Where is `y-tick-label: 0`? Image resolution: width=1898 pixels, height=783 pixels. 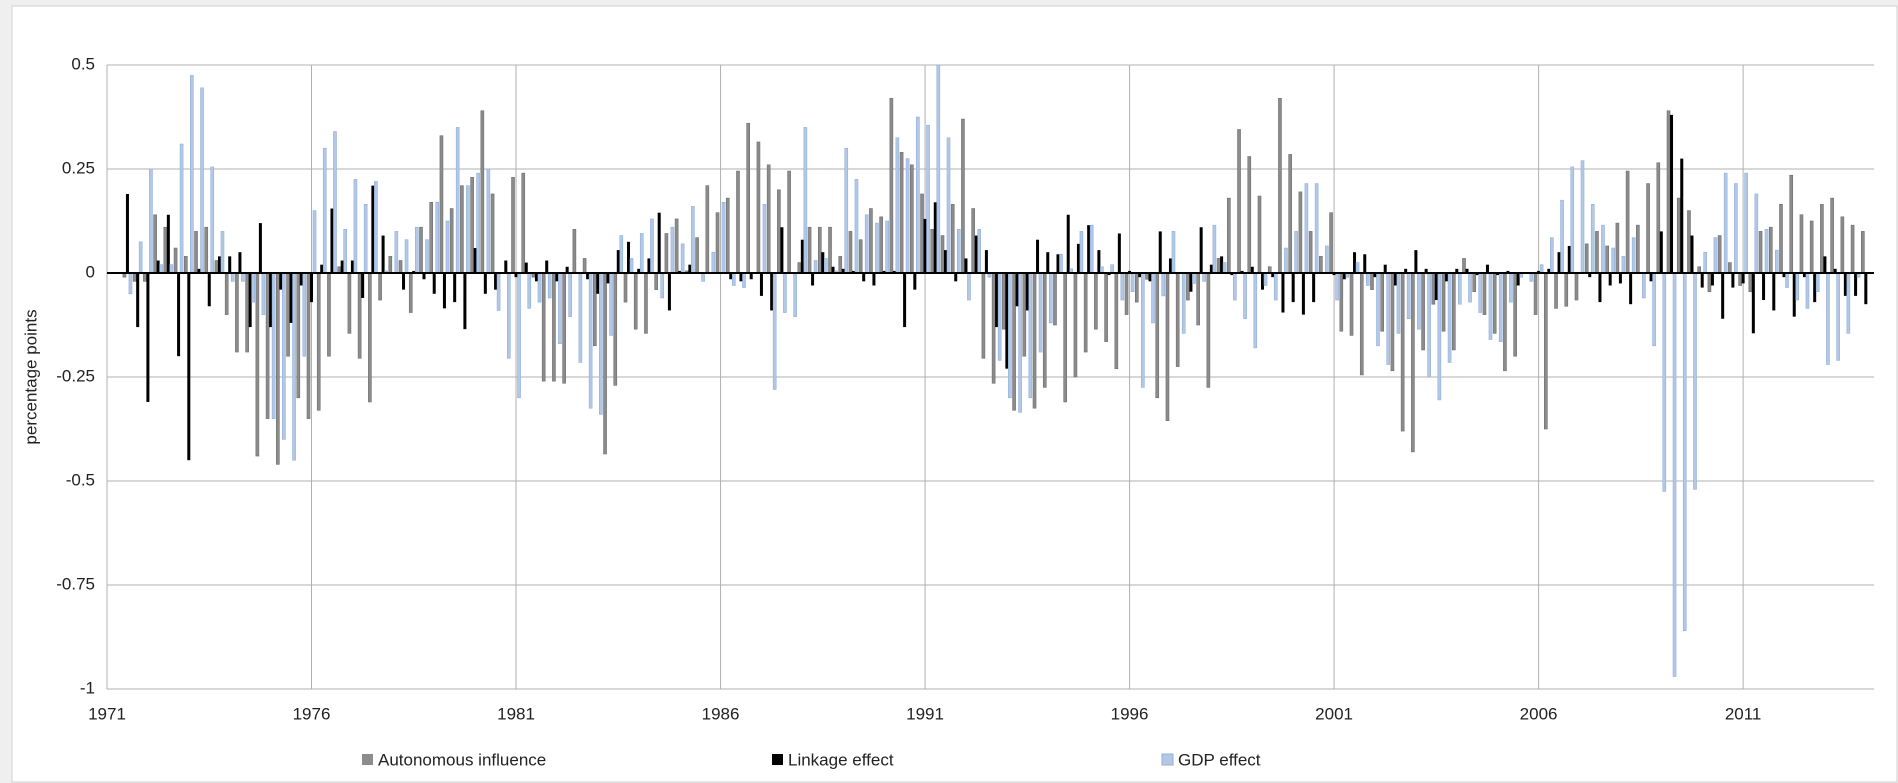
y-tick-label: 0 is located at coordinates (90, 271).